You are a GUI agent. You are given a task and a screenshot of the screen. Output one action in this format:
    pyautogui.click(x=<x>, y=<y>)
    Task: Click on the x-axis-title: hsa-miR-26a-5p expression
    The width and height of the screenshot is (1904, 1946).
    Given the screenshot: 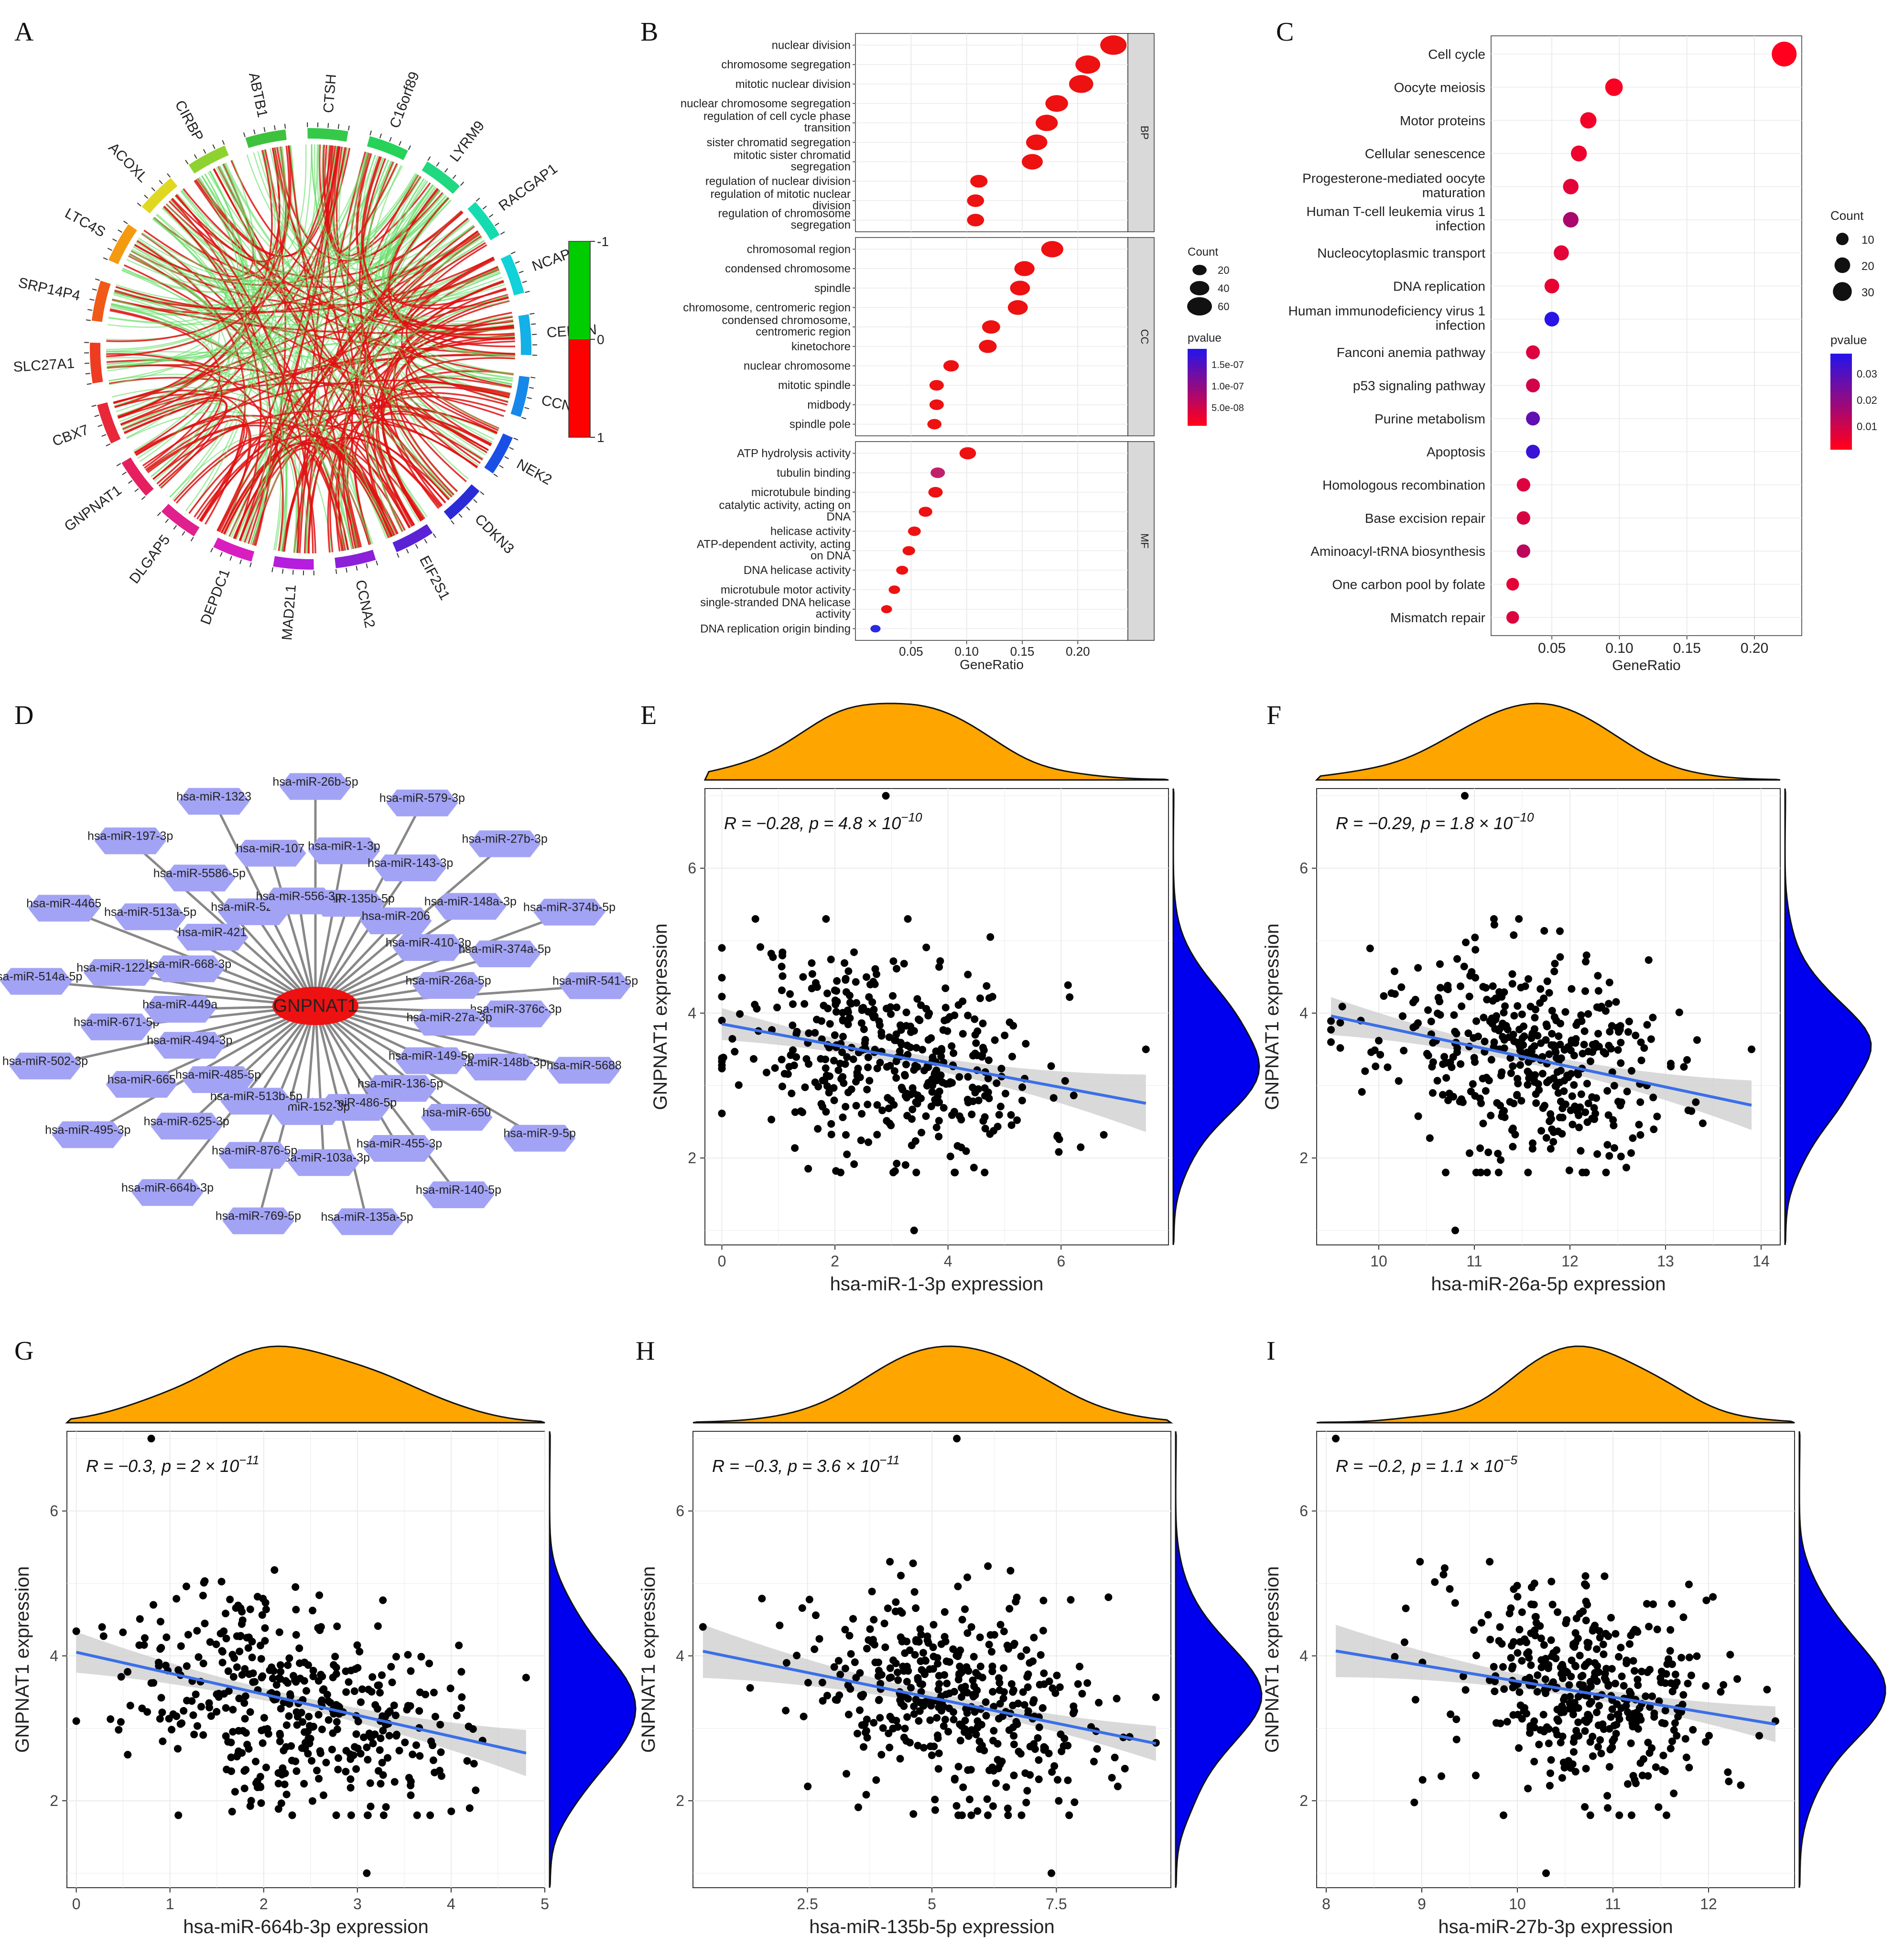 What is the action you would take?
    pyautogui.click(x=1548, y=1284)
    